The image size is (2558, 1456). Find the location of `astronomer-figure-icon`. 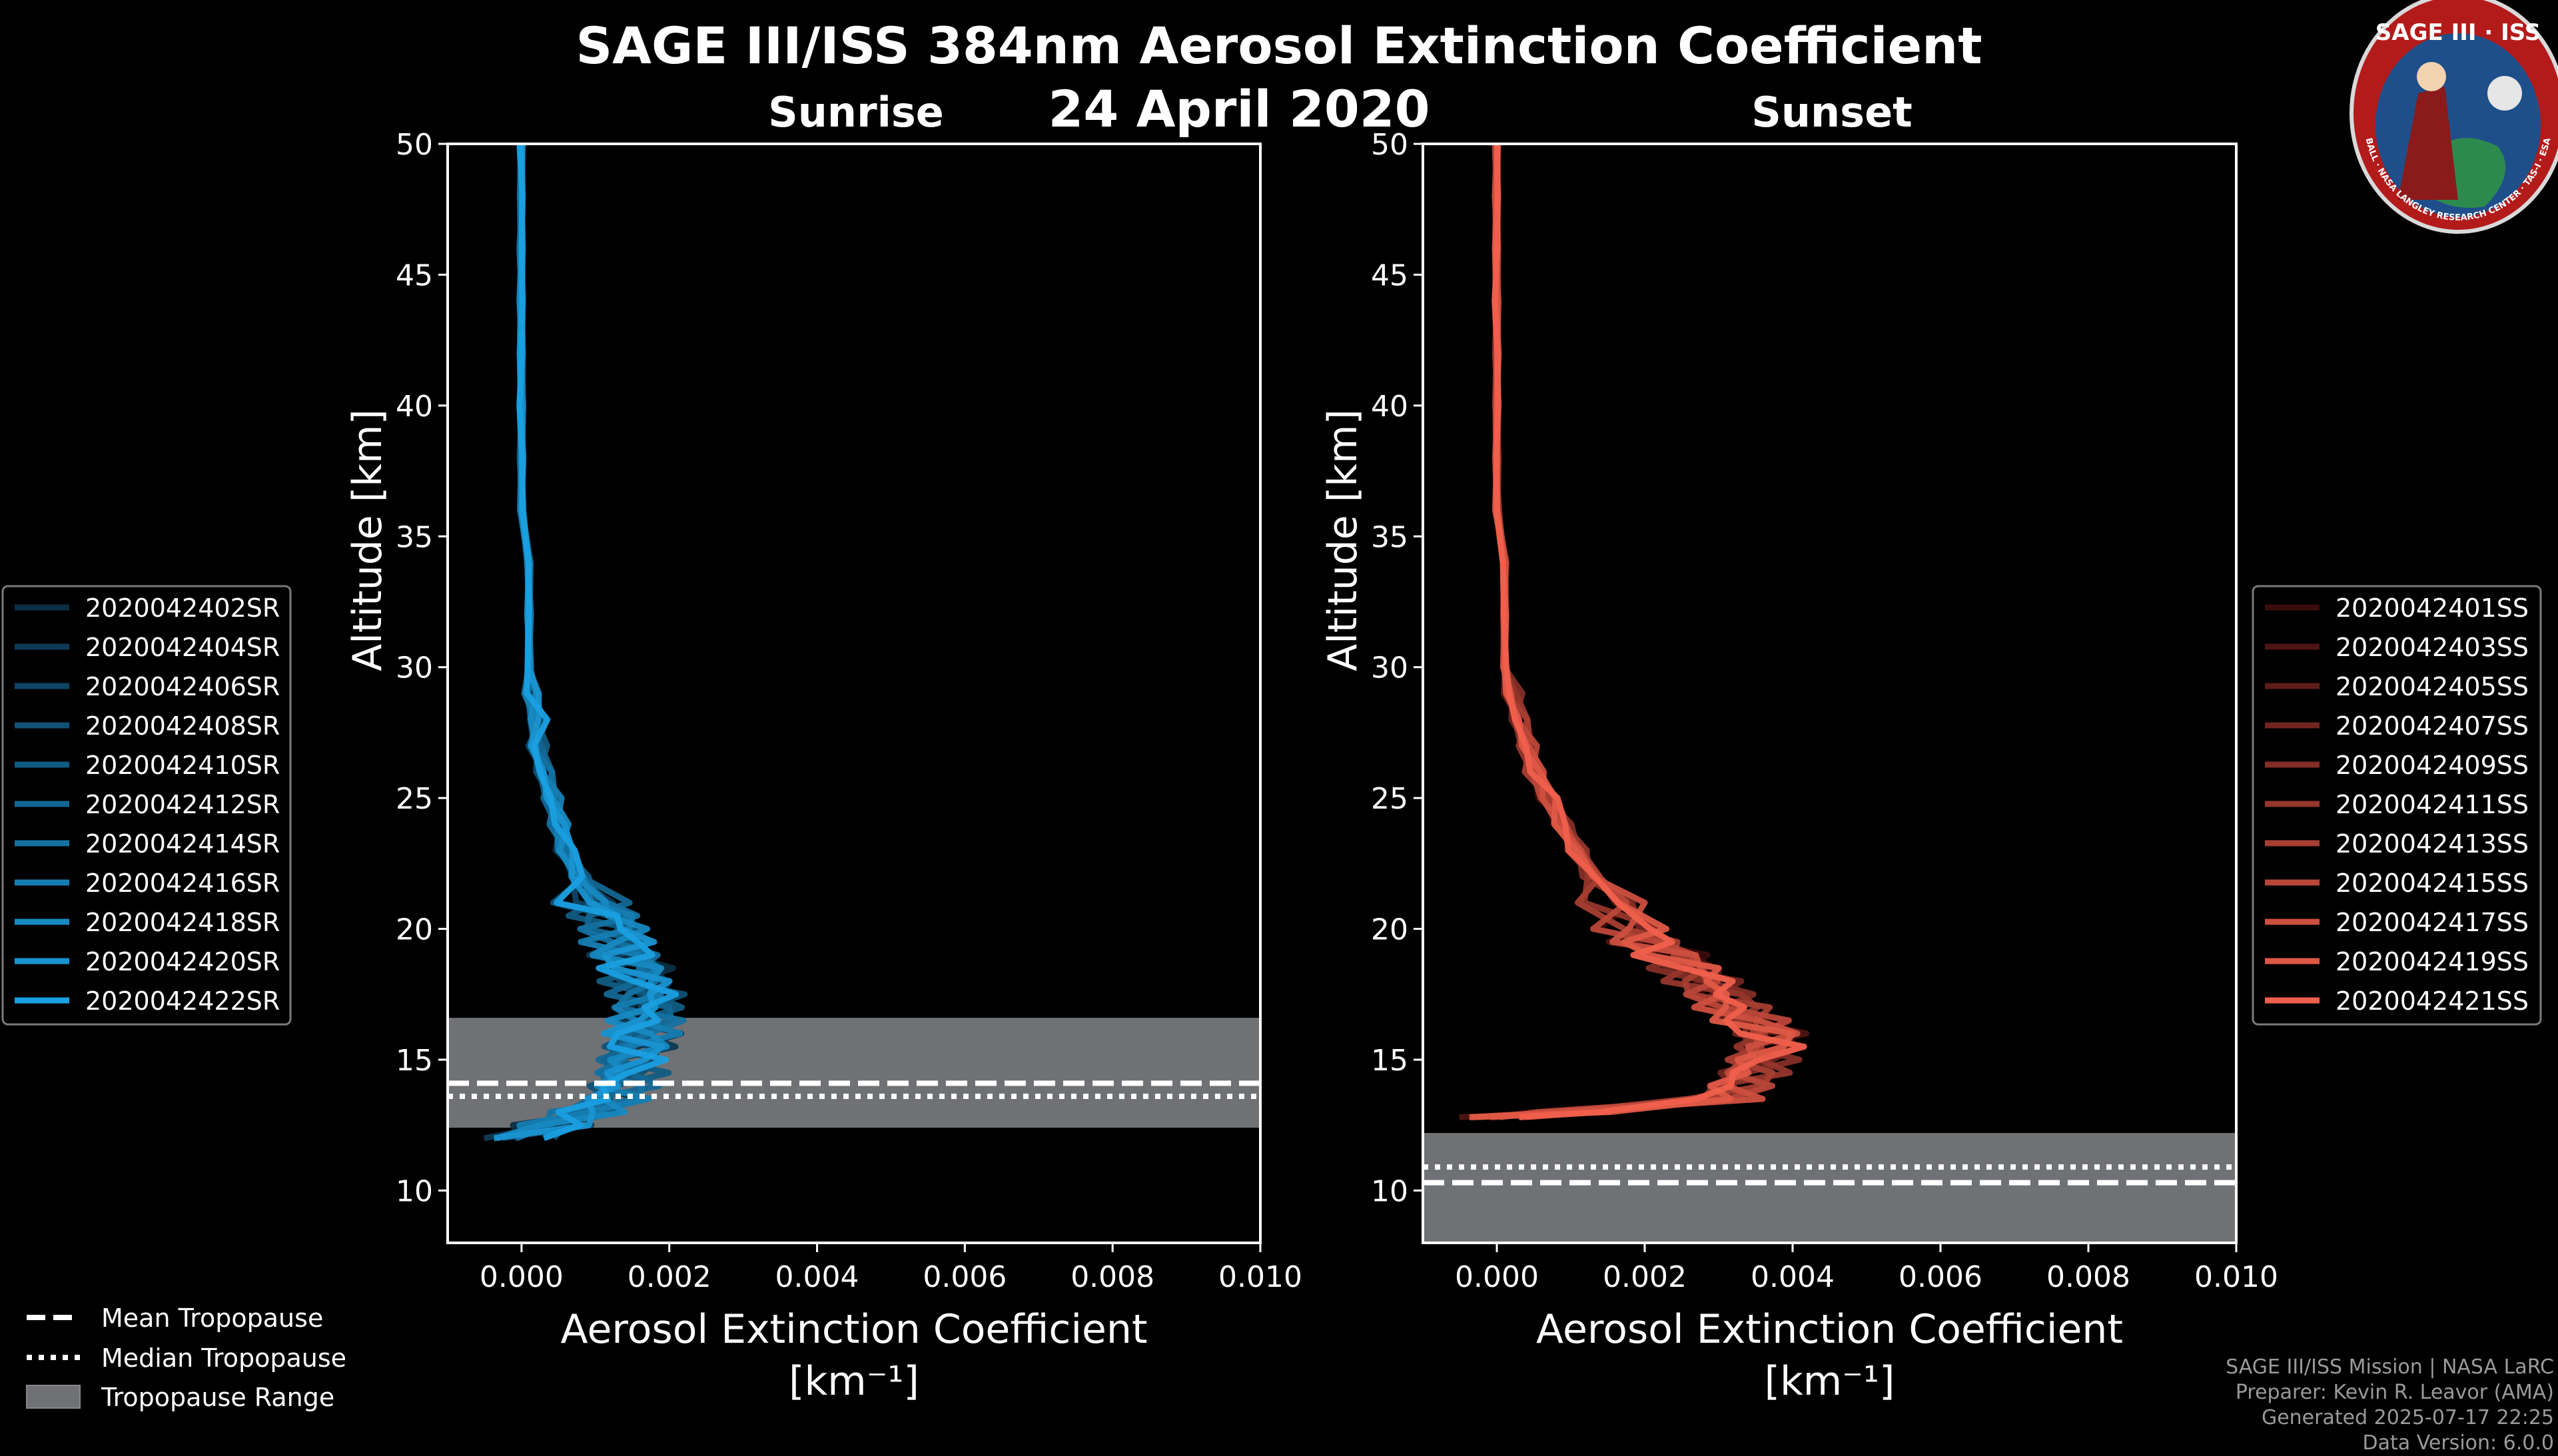

astronomer-figure-icon is located at coordinates (2428, 143).